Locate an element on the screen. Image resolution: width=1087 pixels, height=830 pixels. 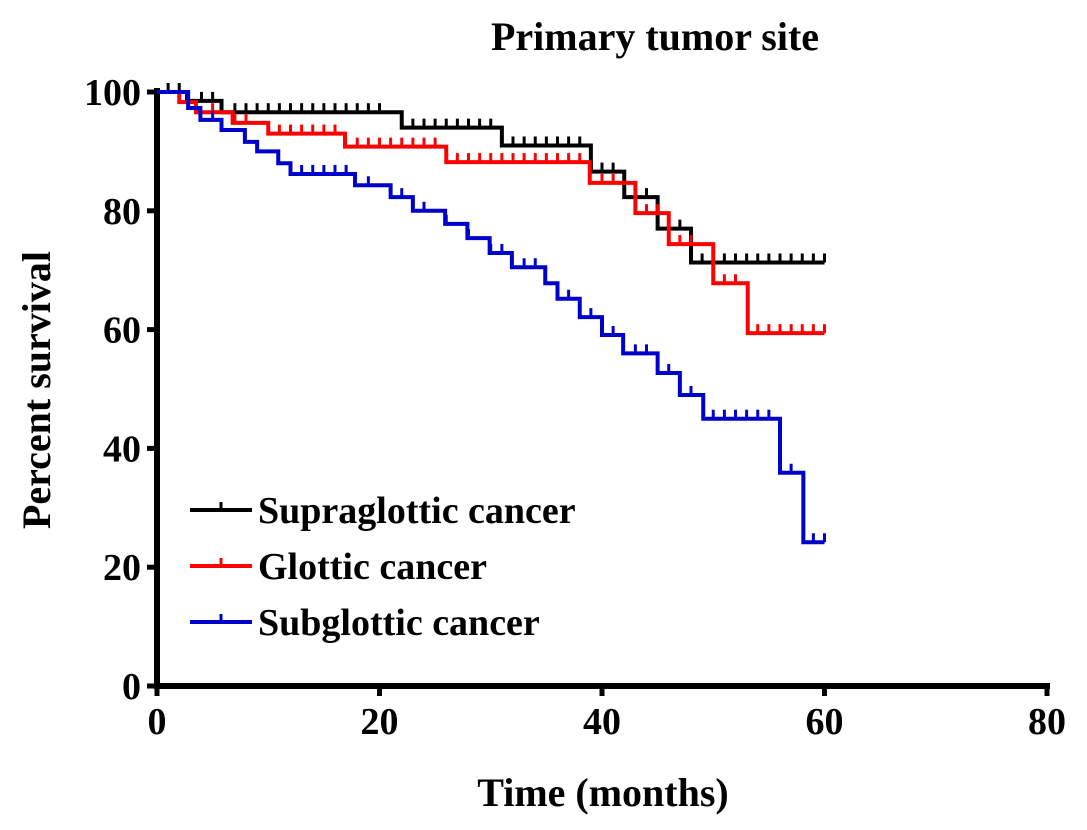
y-tick-label: 20 is located at coordinates (122, 568).